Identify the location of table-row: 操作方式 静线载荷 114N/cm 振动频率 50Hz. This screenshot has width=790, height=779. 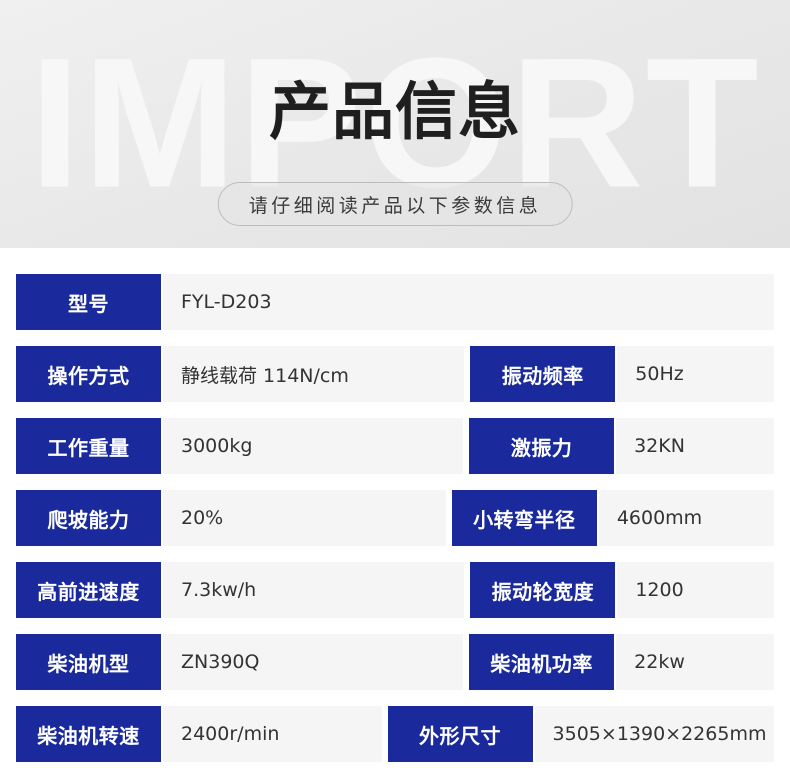
(395, 374).